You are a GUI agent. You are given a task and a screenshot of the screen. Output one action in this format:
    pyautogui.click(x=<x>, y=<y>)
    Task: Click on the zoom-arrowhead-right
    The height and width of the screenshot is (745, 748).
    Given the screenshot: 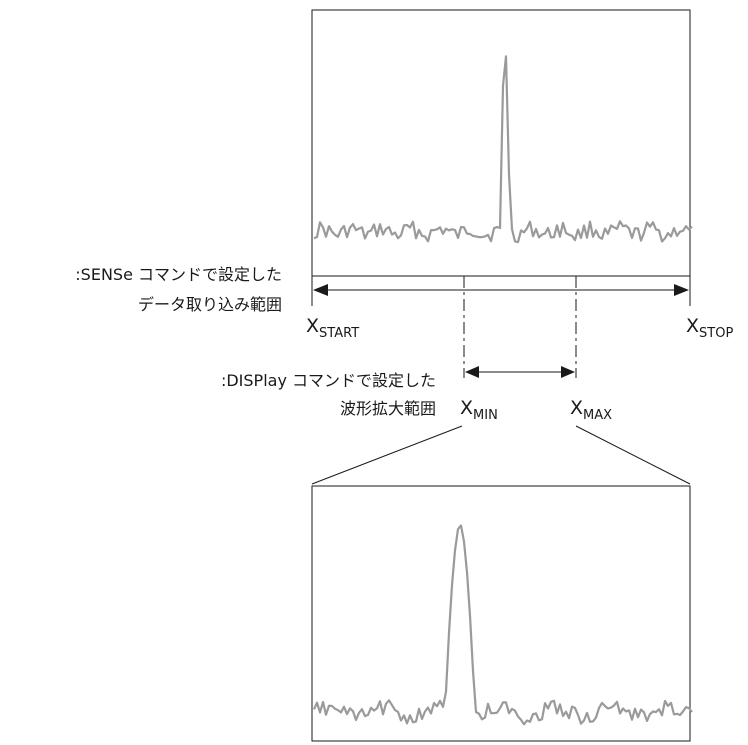 What is the action you would take?
    pyautogui.click(x=568, y=372)
    